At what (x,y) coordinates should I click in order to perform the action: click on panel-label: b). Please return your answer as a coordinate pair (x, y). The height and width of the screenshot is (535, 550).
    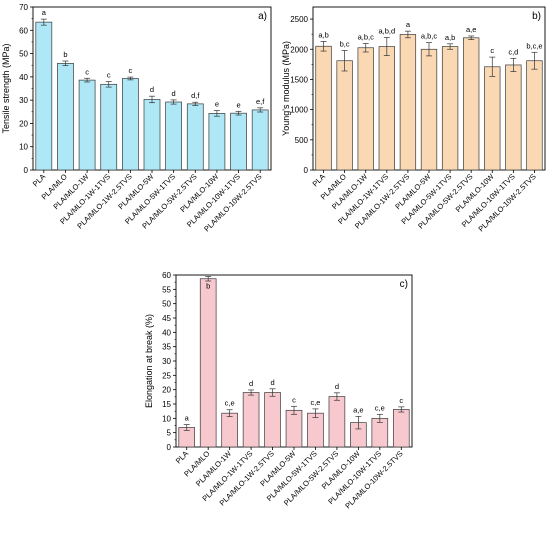
    Looking at the image, I should click on (536, 16).